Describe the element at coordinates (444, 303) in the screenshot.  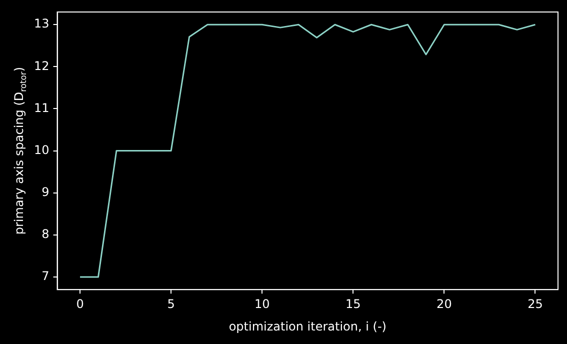
I see `x-tick-label: 20` at that location.